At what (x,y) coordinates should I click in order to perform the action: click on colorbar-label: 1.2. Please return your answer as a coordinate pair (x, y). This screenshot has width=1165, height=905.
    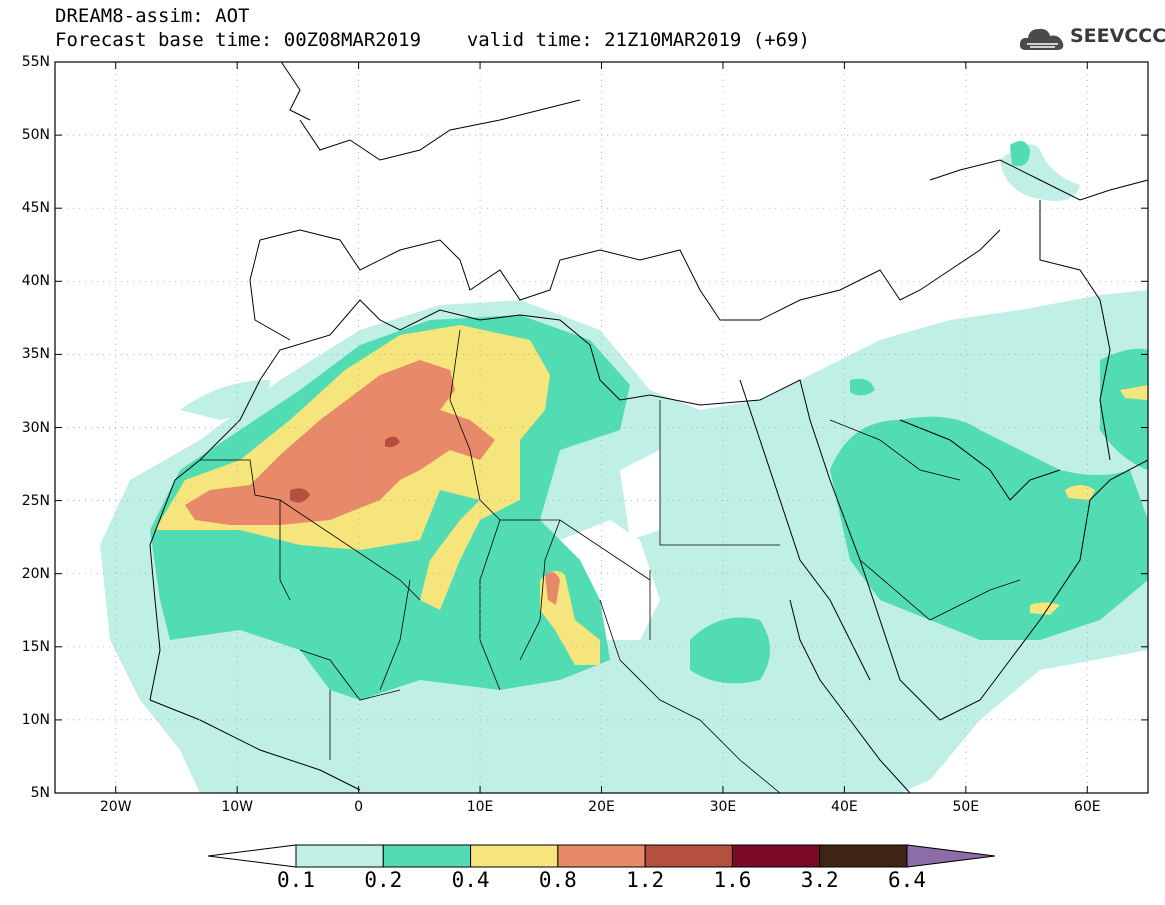
    Looking at the image, I should click on (645, 880).